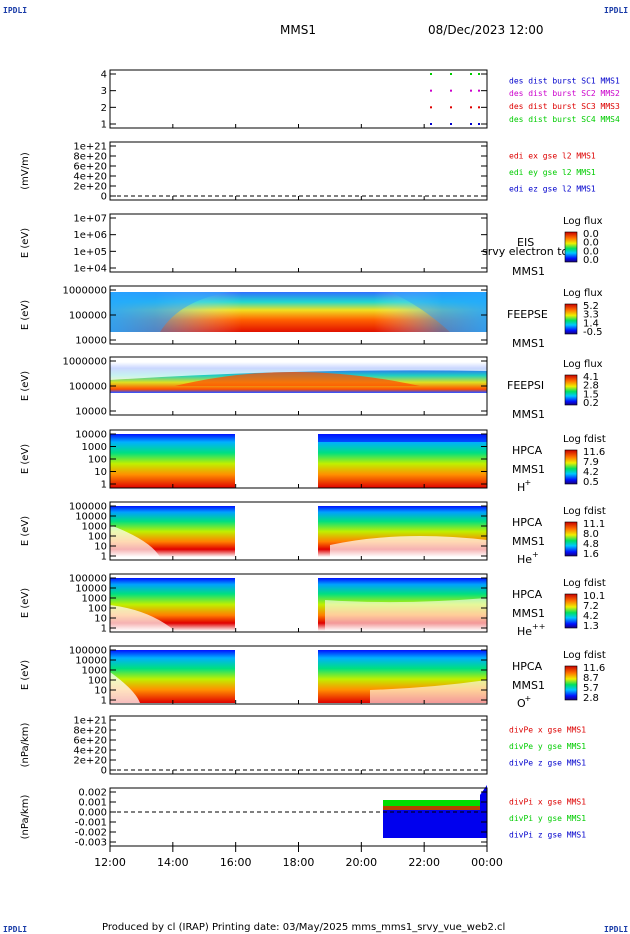  I want to click on ytick-label-eis: 1e+05, so click(90, 252).